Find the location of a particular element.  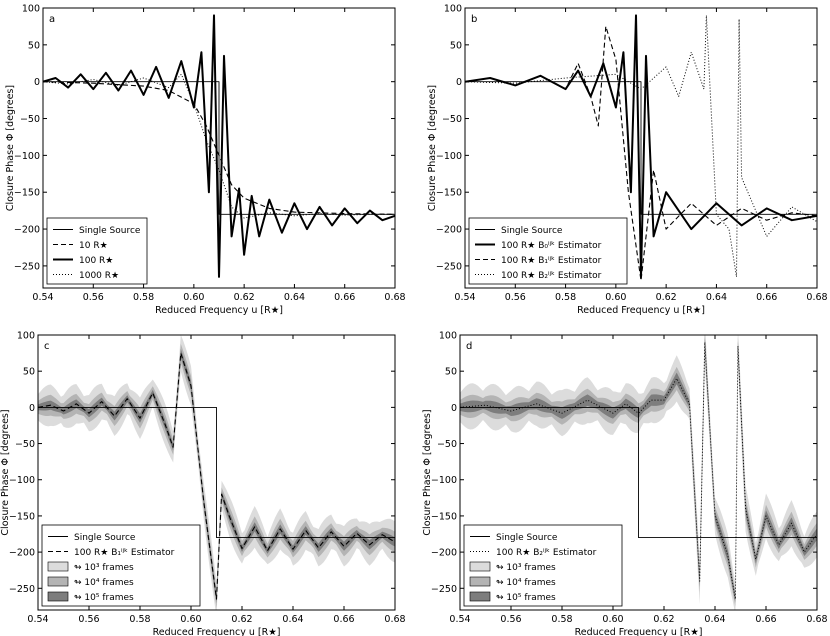

legend-entry: 1000 R★ is located at coordinates (99, 276).